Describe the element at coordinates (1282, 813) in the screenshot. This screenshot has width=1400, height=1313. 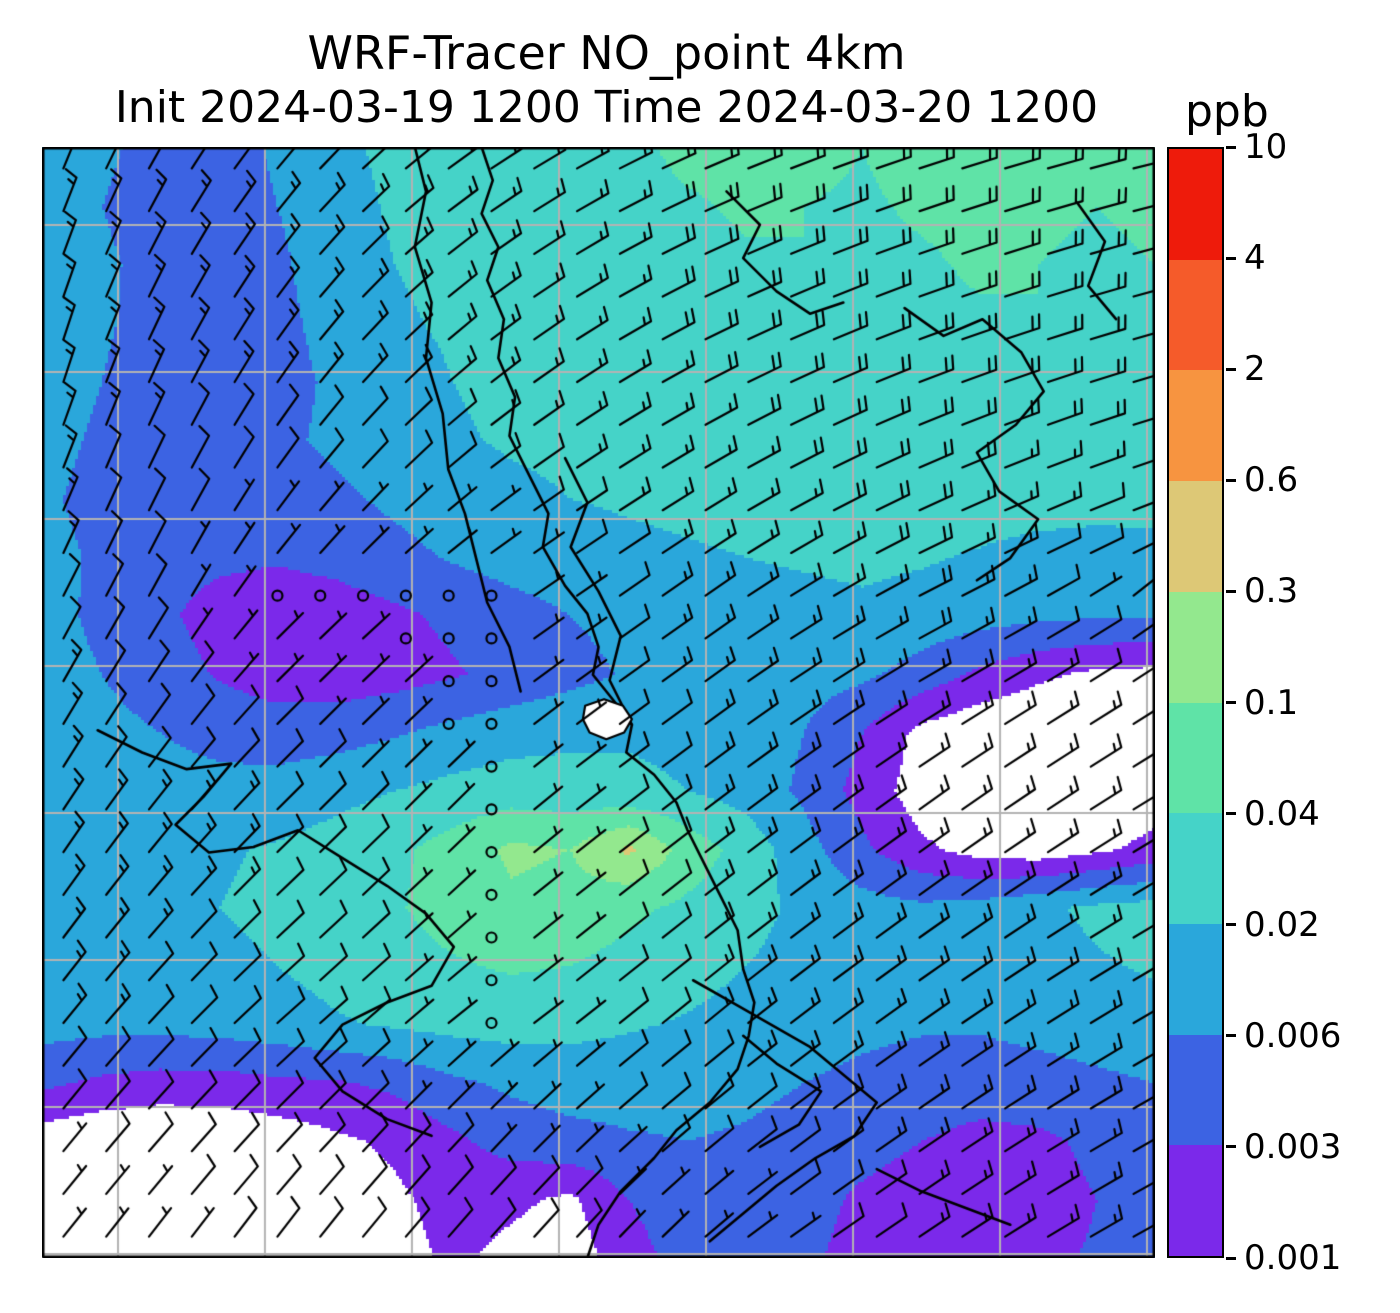
I see `colorbar-tick-label: 0.04` at that location.